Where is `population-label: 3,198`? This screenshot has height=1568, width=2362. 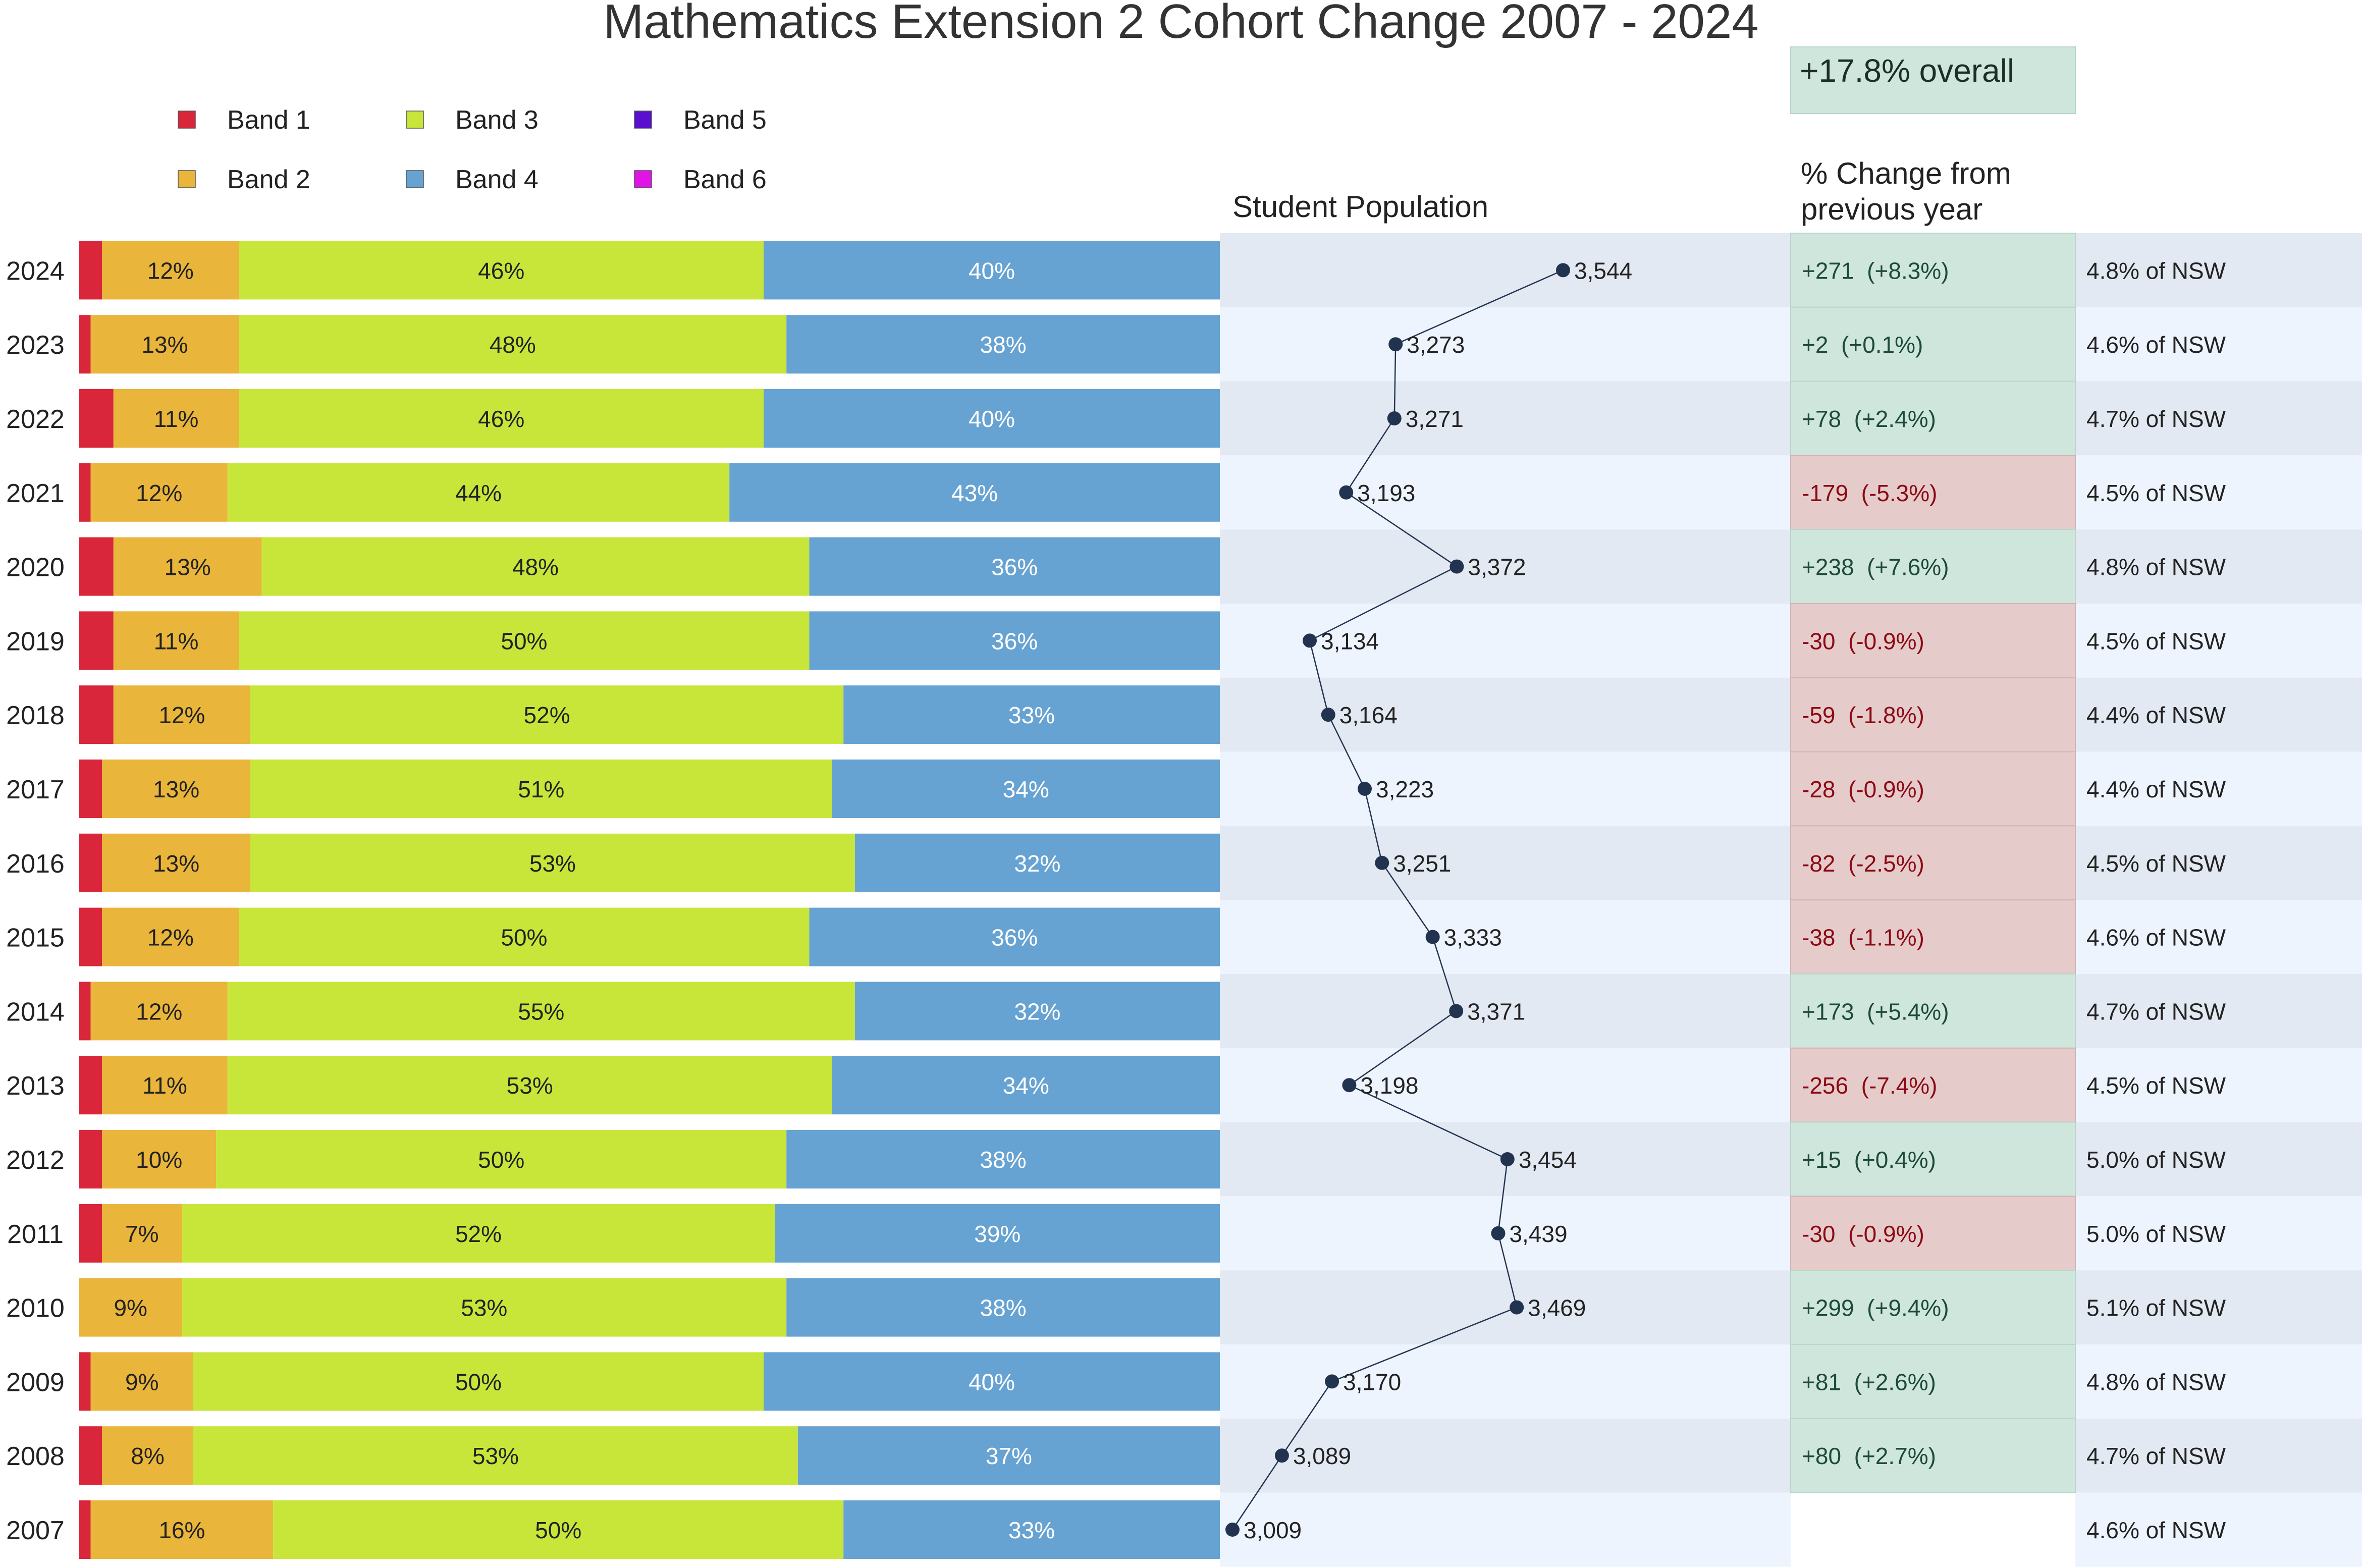 population-label: 3,198 is located at coordinates (1389, 1085).